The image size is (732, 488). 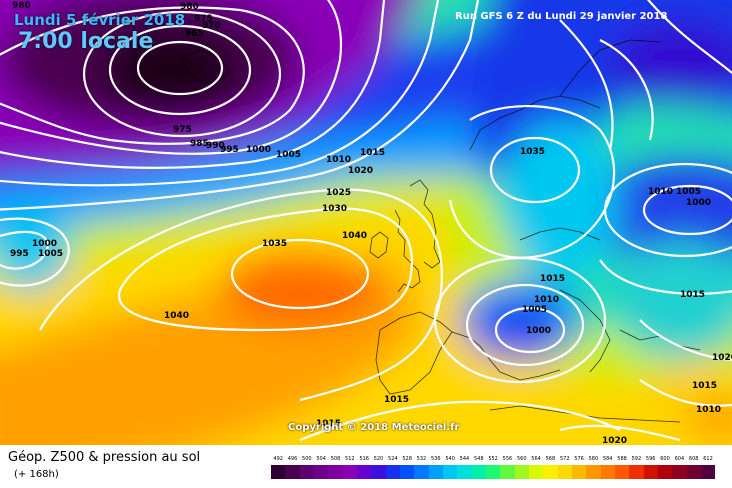 I want to click on legend-tick-label: 580, so click(x=593, y=459).